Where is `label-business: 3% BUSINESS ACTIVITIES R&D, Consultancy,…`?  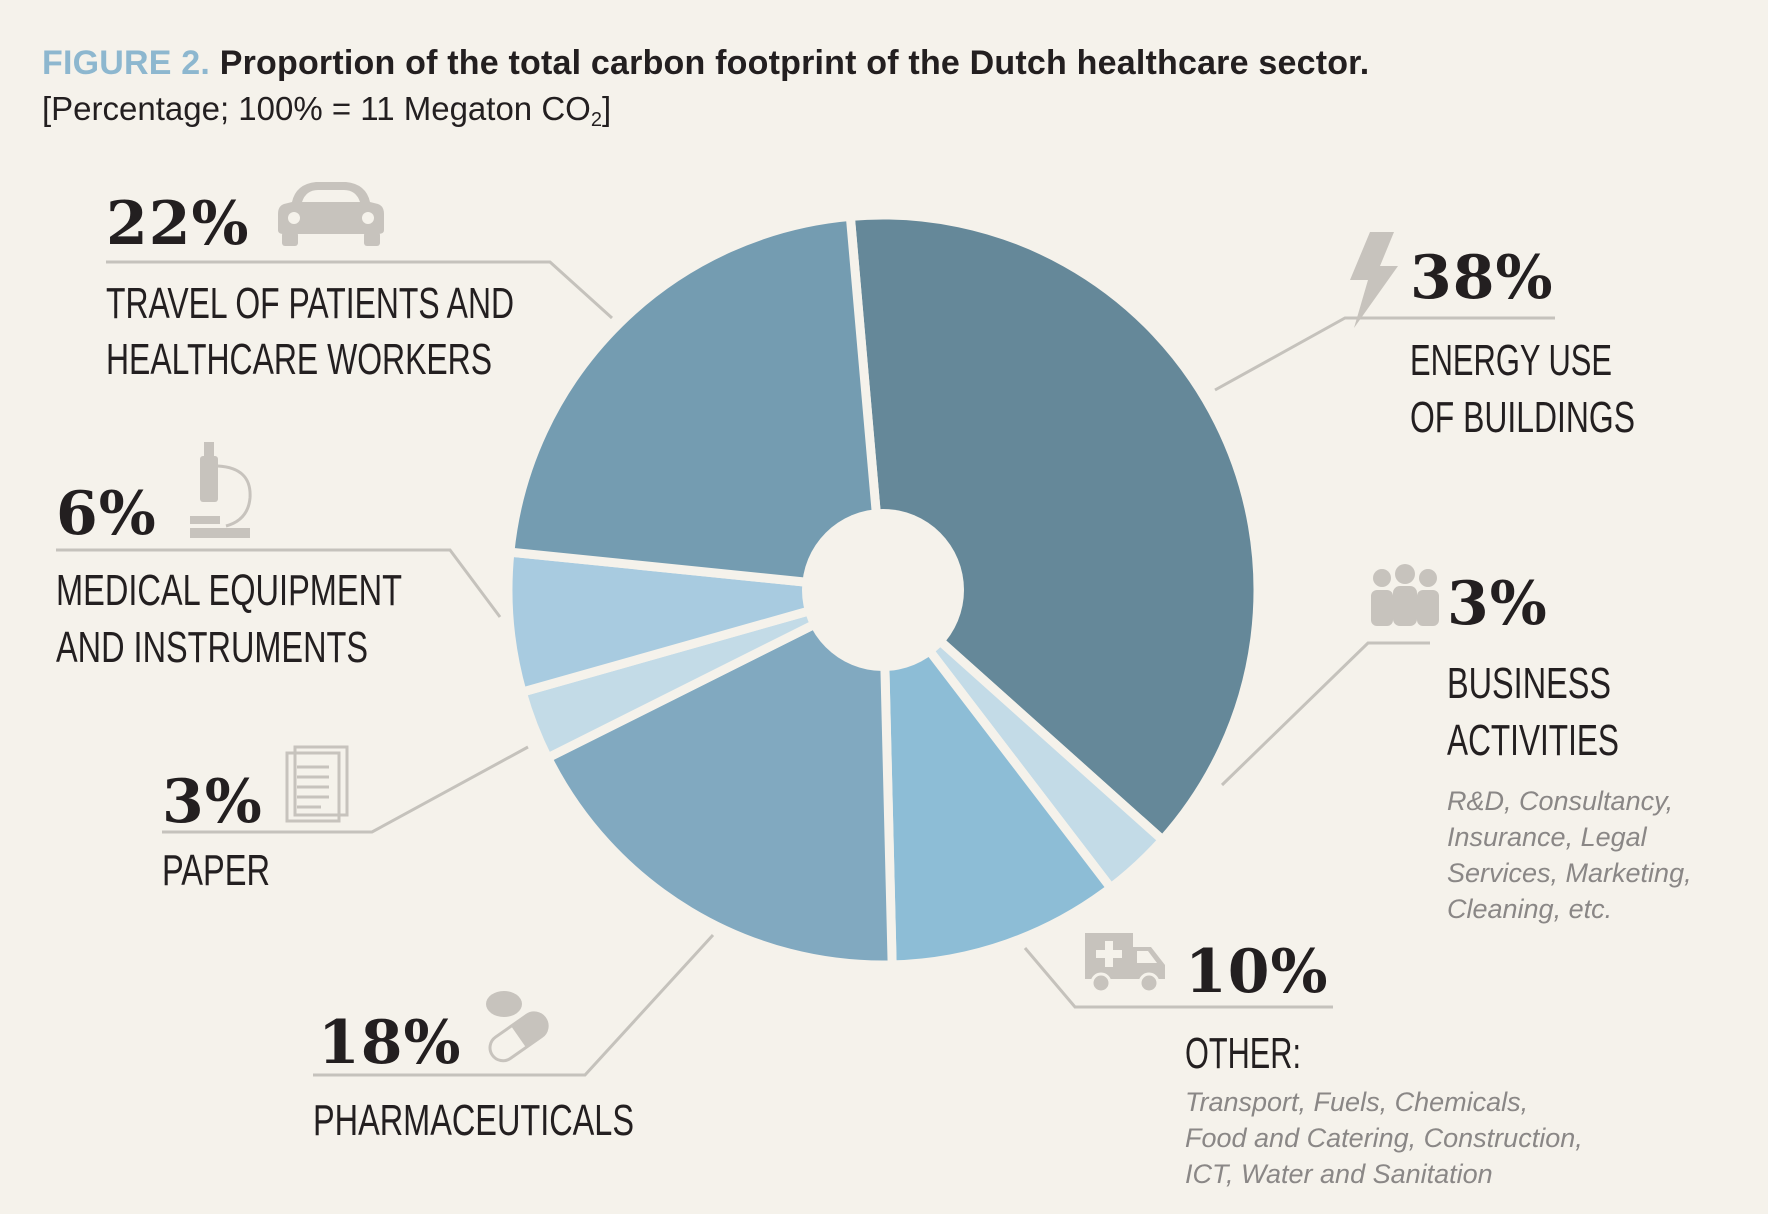 label-business: 3% BUSINESS ACTIVITIES R&D, Consultancy,… is located at coordinates (1569, 746).